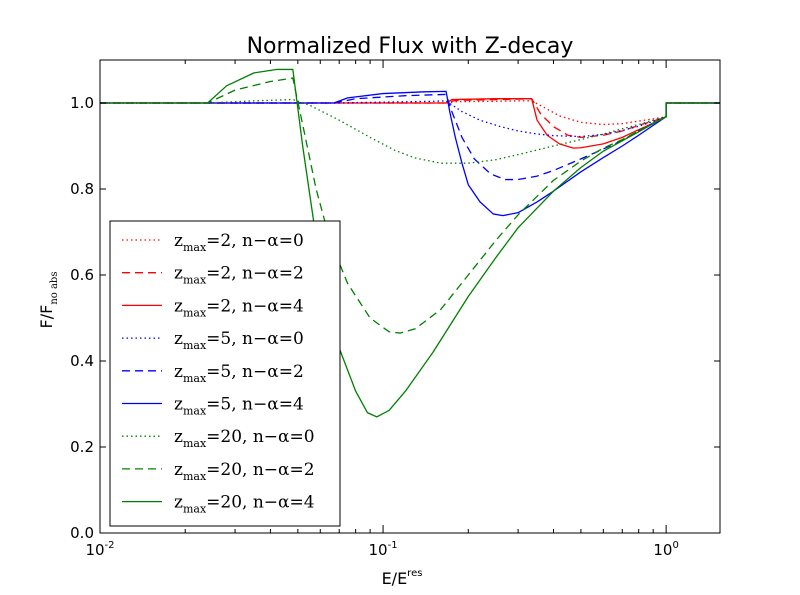  Describe the element at coordinates (239, 406) in the screenshot. I see `legend-label-6: zmax=5, n−α=4` at that location.